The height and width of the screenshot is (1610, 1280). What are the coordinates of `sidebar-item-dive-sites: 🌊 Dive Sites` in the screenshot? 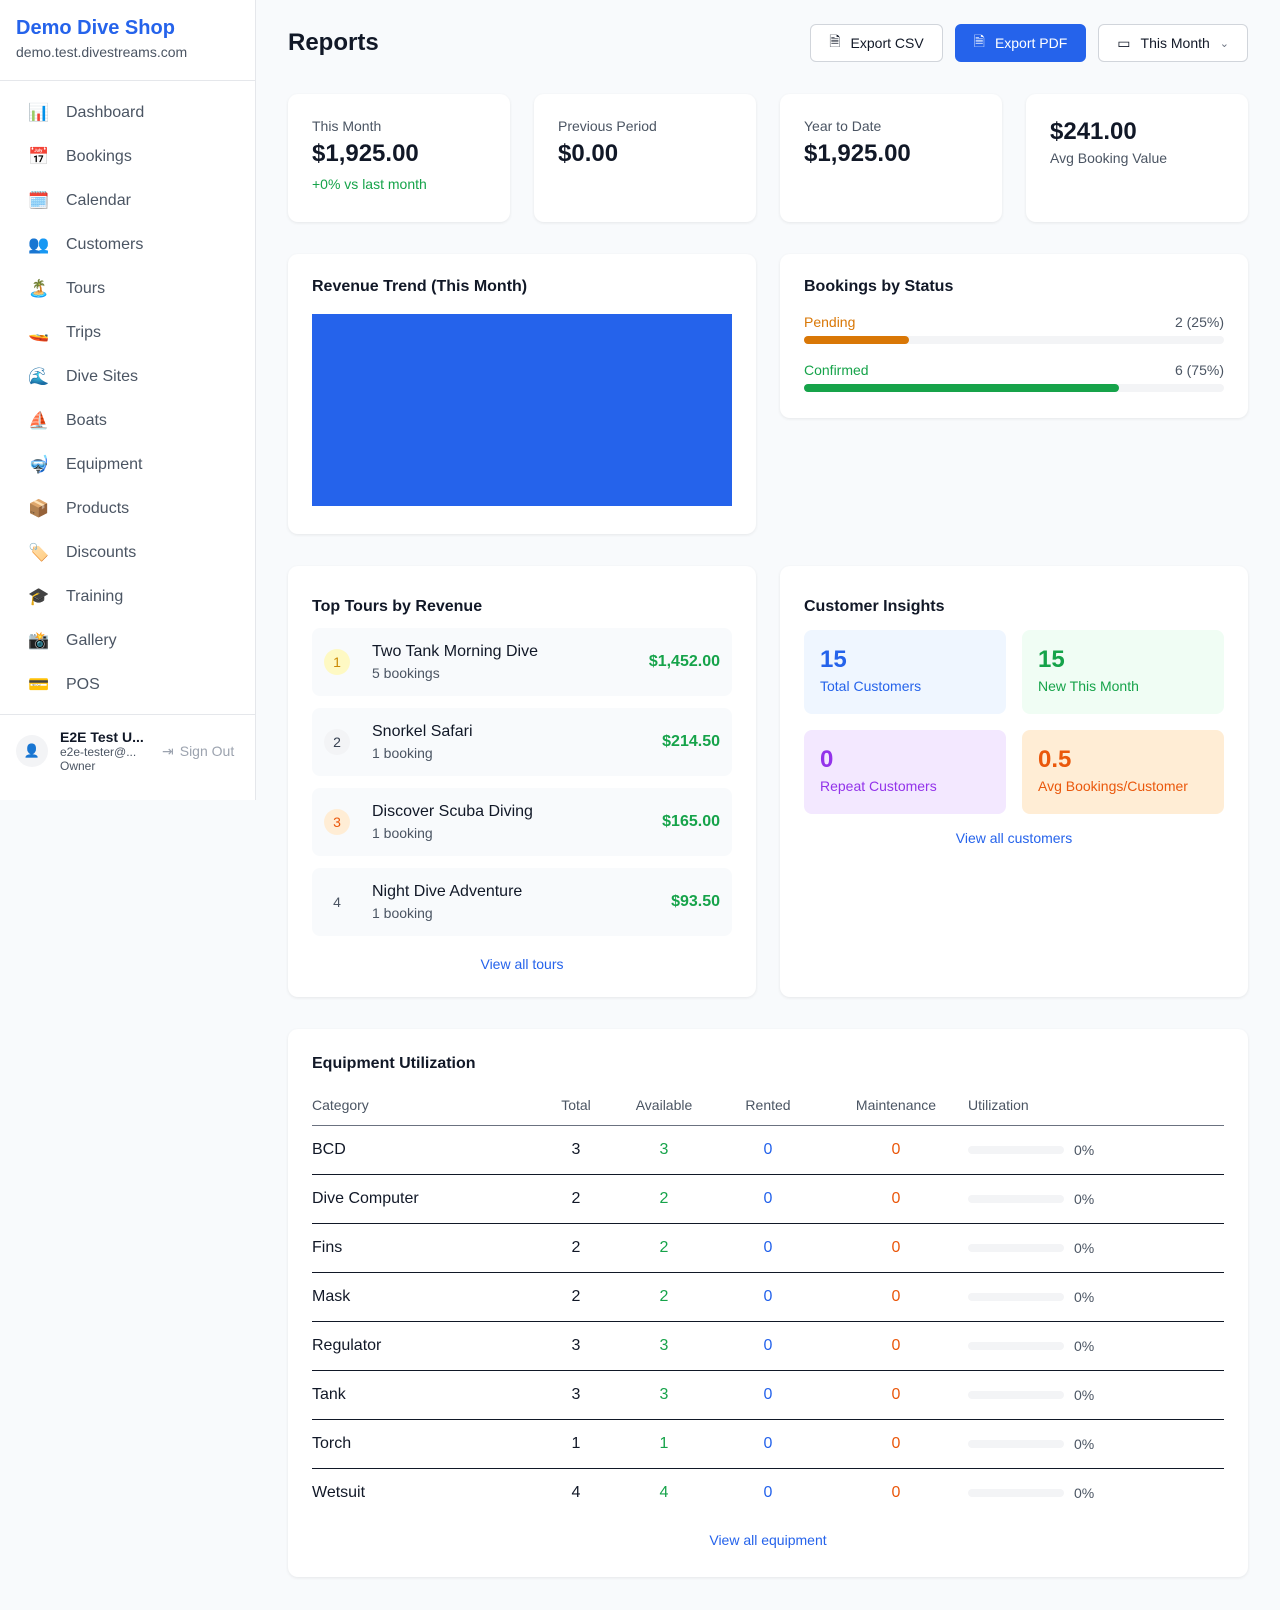 It's located at (127, 377).